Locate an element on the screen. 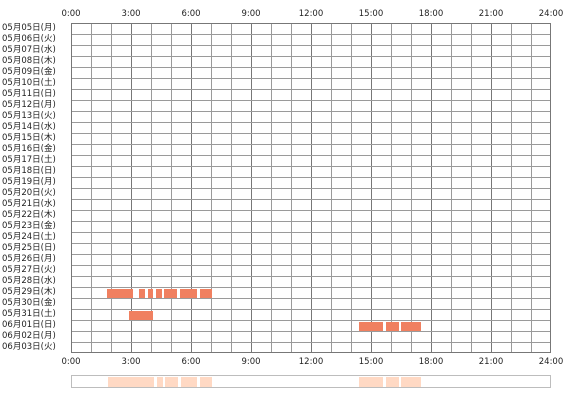 Image resolution: width=570 pixels, height=400 pixels. day-label: 06月02日(月) is located at coordinates (29, 336).